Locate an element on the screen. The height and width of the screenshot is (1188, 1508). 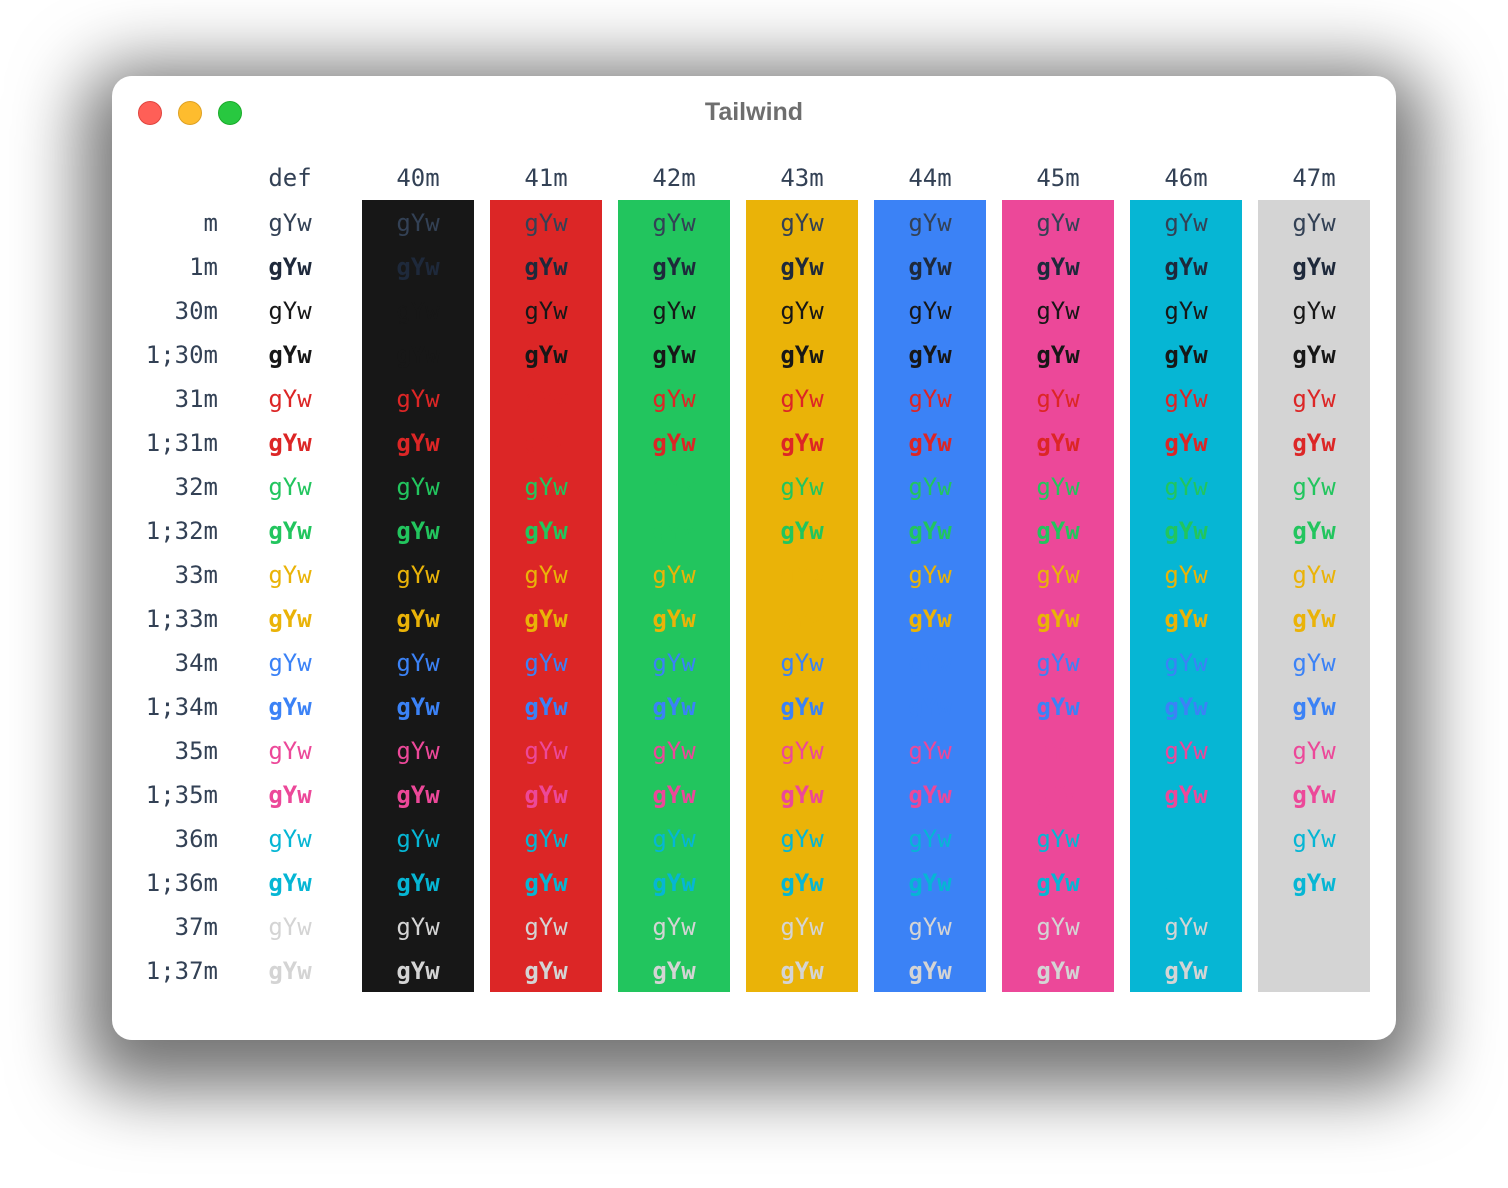
row-label: 1;34m is located at coordinates (181, 707).